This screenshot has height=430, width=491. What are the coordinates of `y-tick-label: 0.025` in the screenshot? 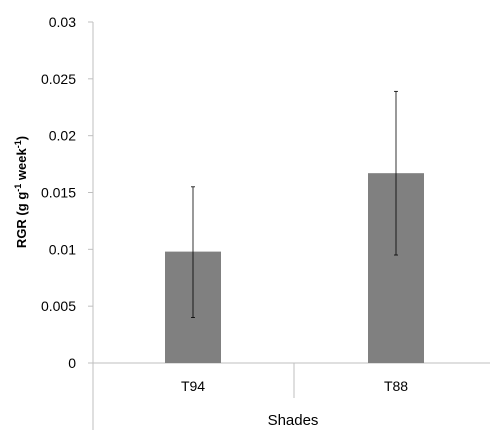 It's located at (58, 79).